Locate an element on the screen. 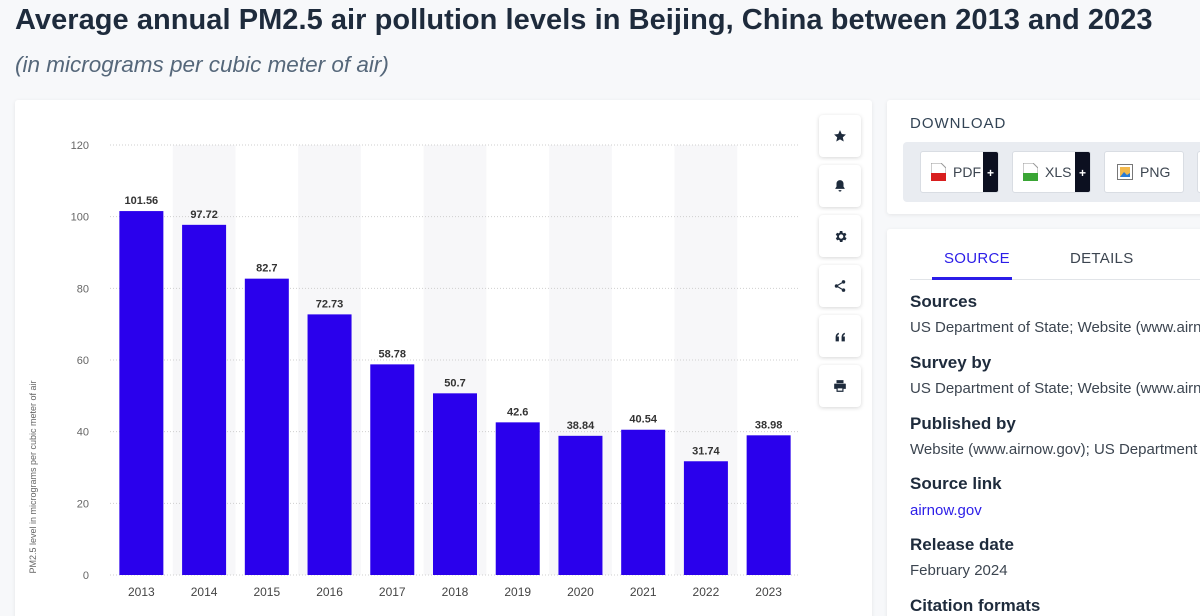 The height and width of the screenshot is (616, 1200). citation-heading: Citation formats is located at coordinates (975, 605).